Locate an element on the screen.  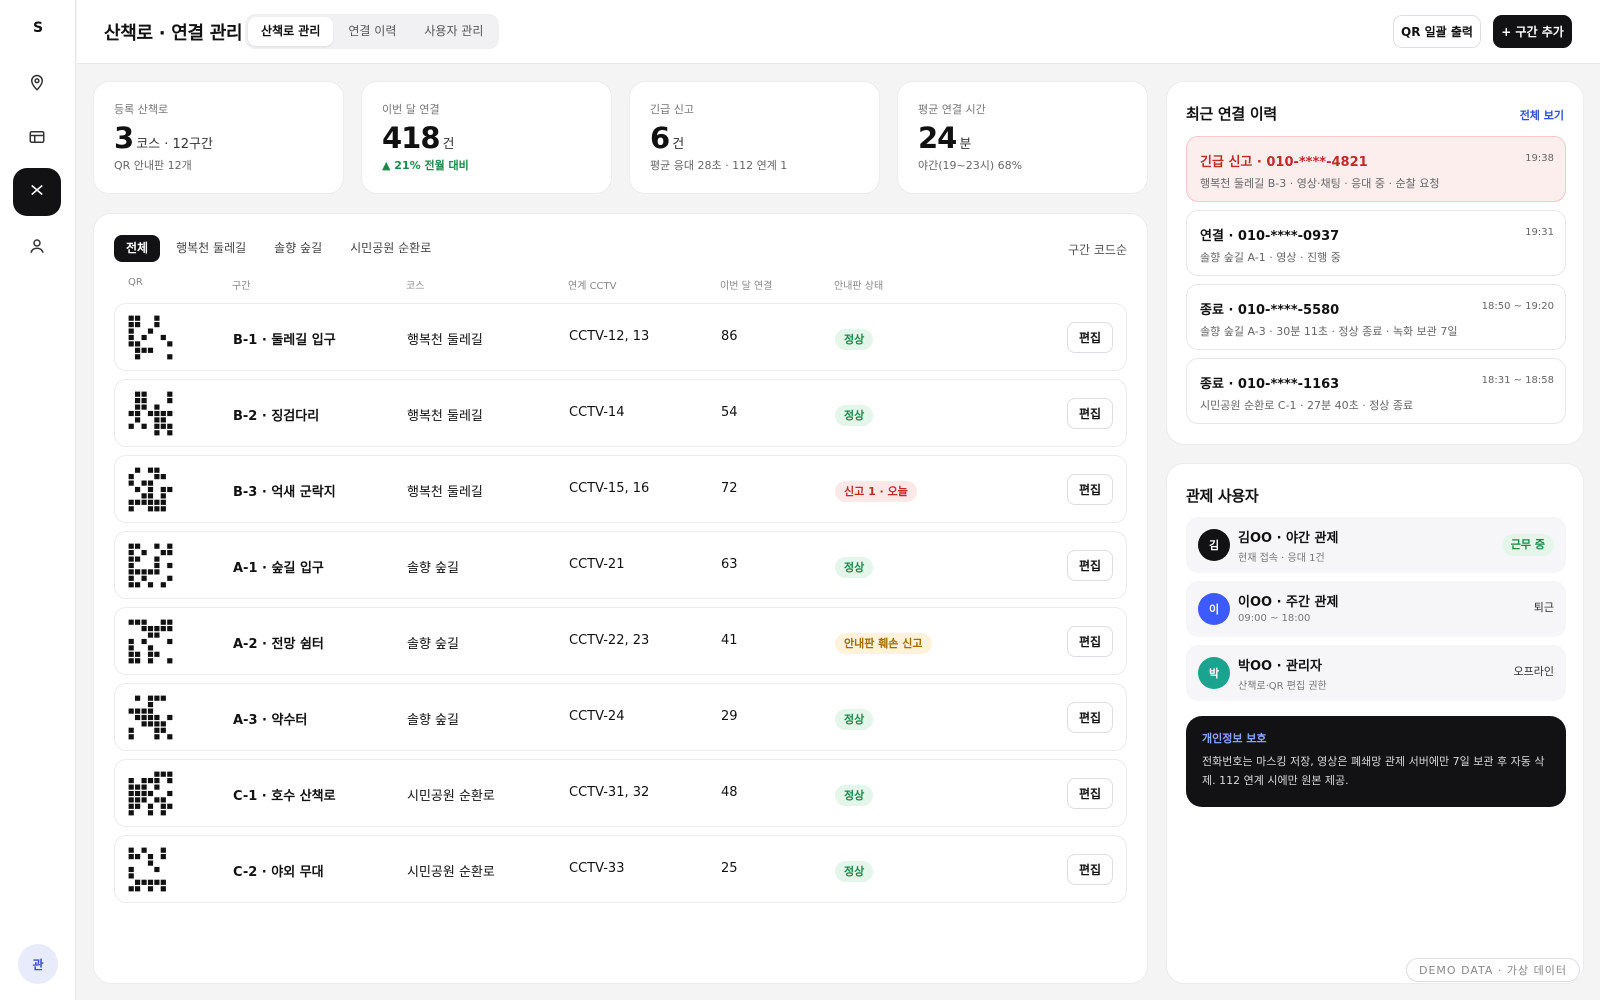
stat-value: 24 is located at coordinates (937, 138).